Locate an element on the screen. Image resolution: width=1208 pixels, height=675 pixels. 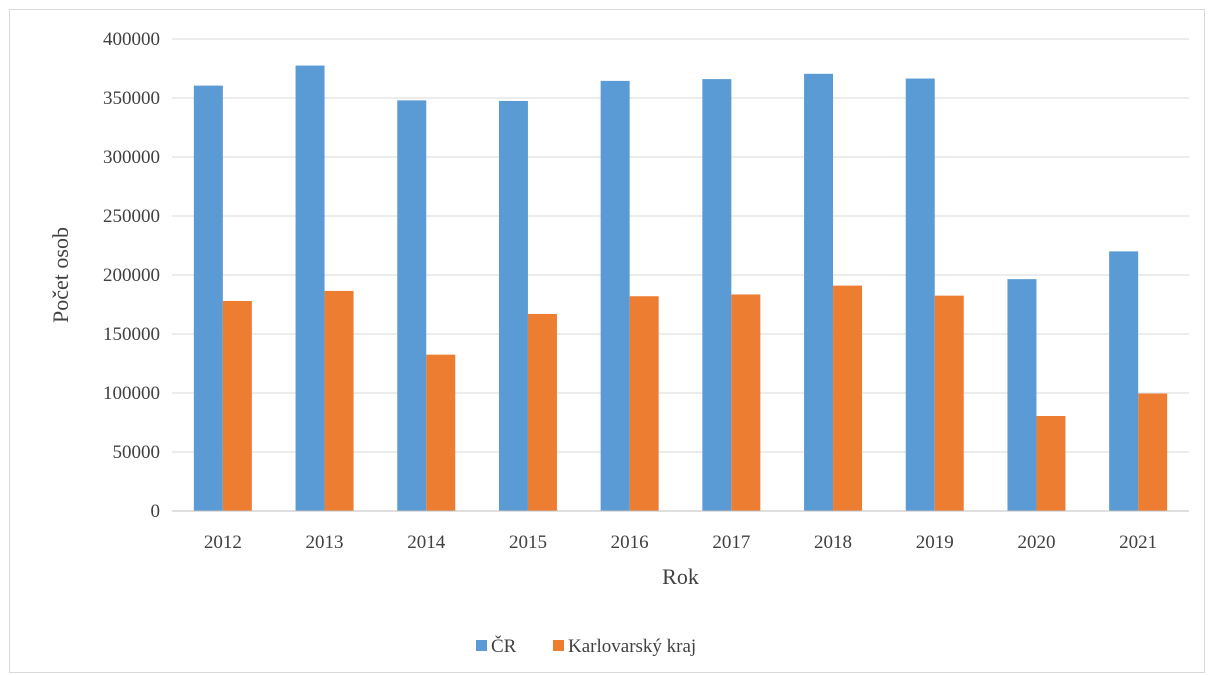
bar-cr-2018 is located at coordinates (819, 292).